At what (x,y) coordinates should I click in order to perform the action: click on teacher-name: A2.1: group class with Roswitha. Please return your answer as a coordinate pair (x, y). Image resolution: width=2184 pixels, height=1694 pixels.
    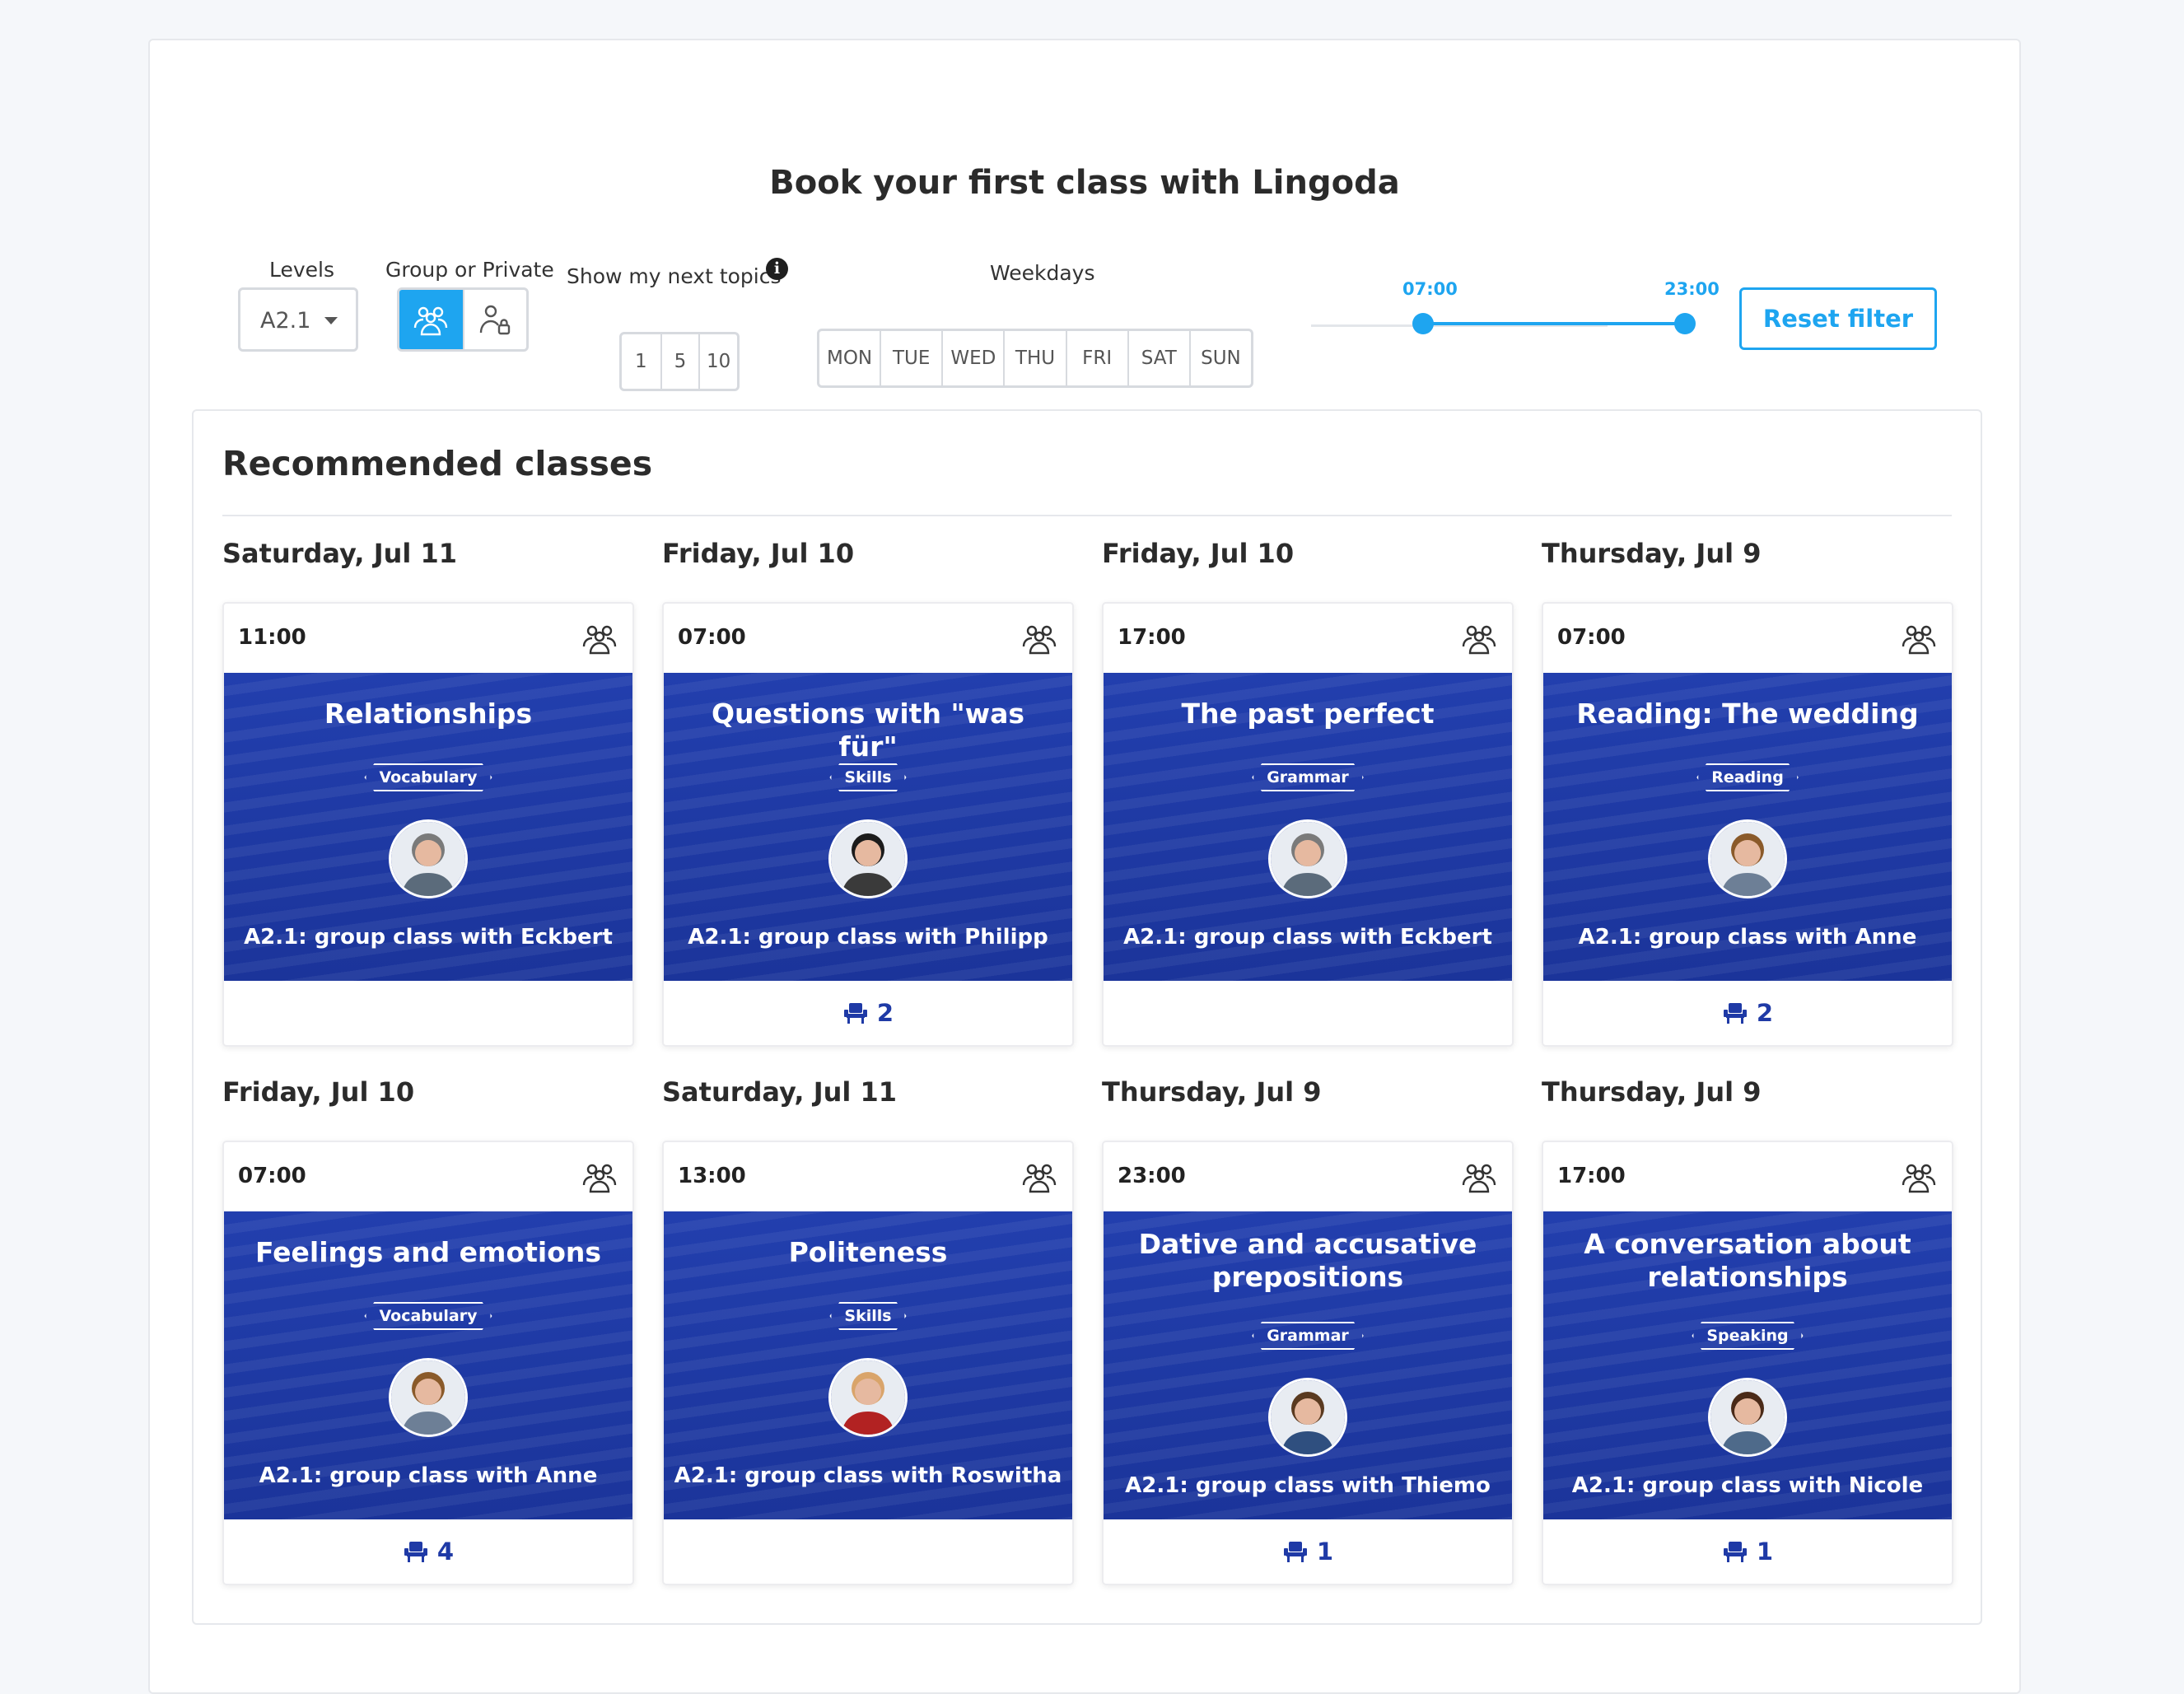
    Looking at the image, I should click on (868, 1475).